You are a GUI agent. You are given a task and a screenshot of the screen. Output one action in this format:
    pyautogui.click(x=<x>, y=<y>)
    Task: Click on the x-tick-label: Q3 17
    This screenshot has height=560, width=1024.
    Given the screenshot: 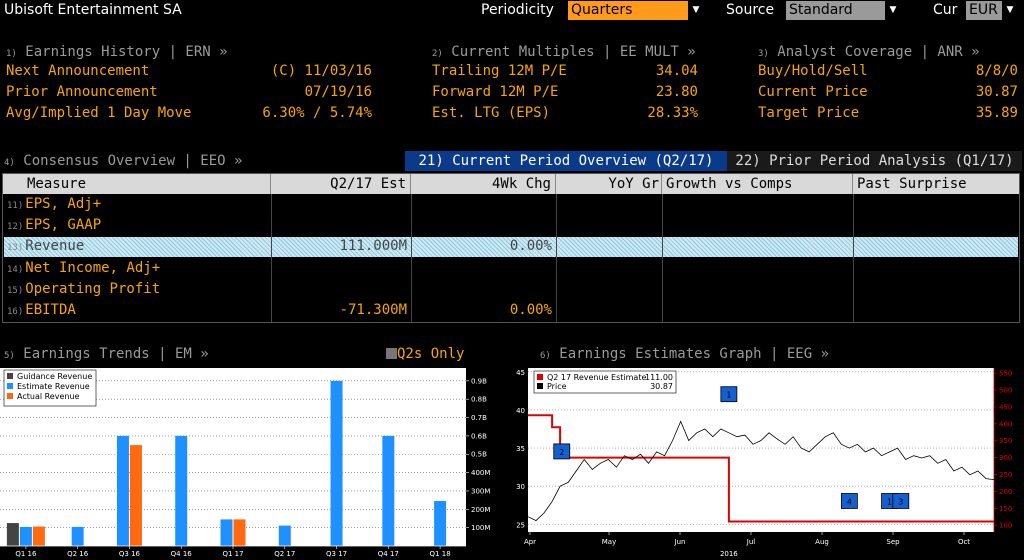 What is the action you would take?
    pyautogui.click(x=336, y=554)
    